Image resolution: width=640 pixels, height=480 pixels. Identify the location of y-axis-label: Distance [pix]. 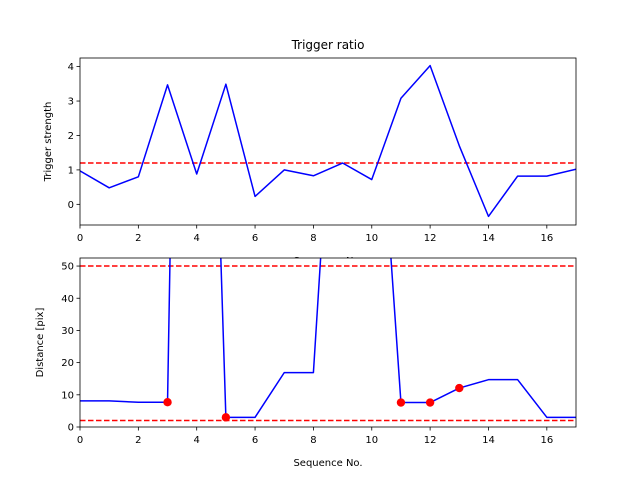
(40, 343).